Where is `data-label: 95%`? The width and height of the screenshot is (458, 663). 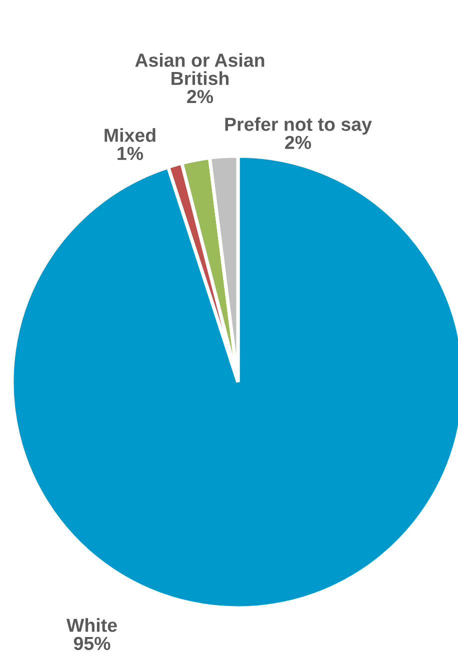 data-label: 95% is located at coordinates (92, 643).